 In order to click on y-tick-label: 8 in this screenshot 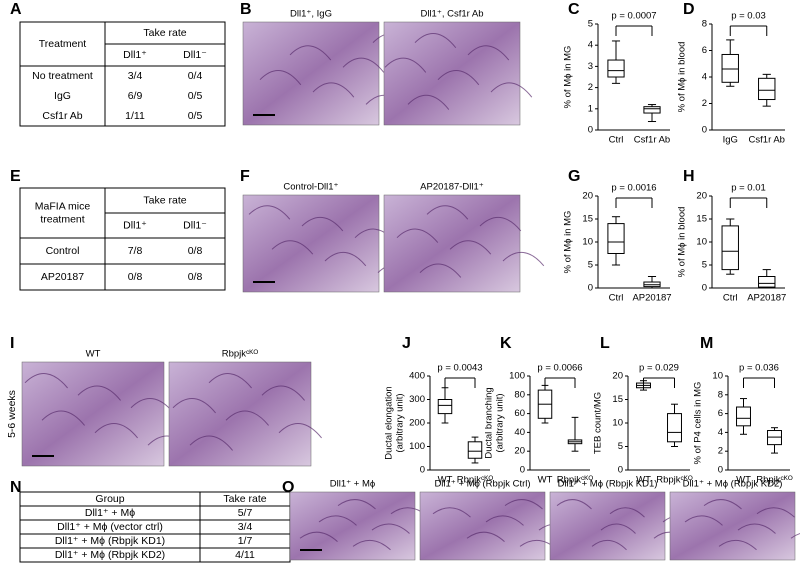, I will do `click(704, 24)`.